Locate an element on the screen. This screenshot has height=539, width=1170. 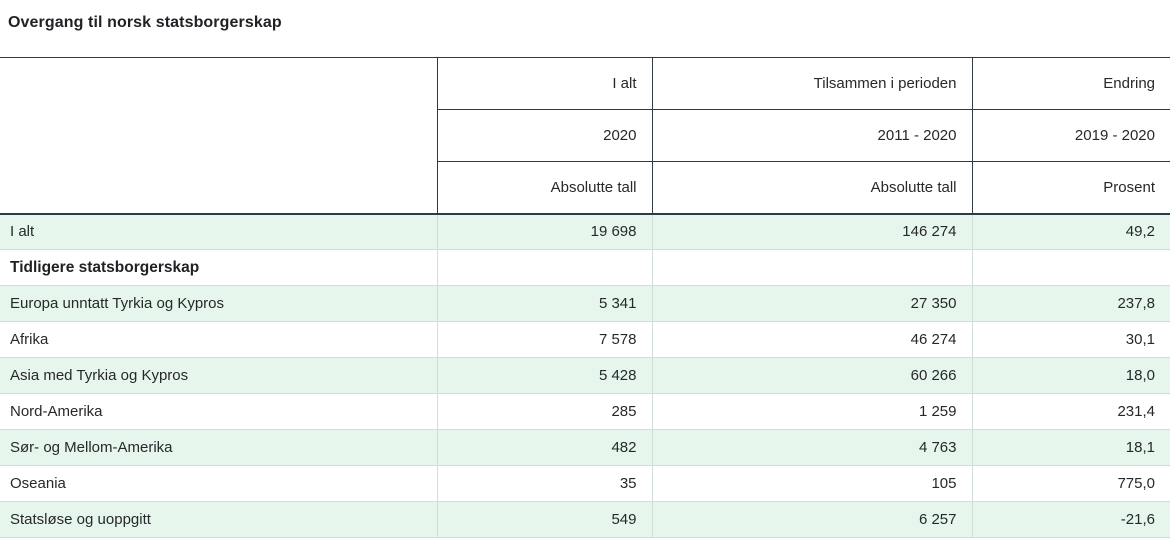
cell-ialt-2020: 7 578 is located at coordinates (544, 339).